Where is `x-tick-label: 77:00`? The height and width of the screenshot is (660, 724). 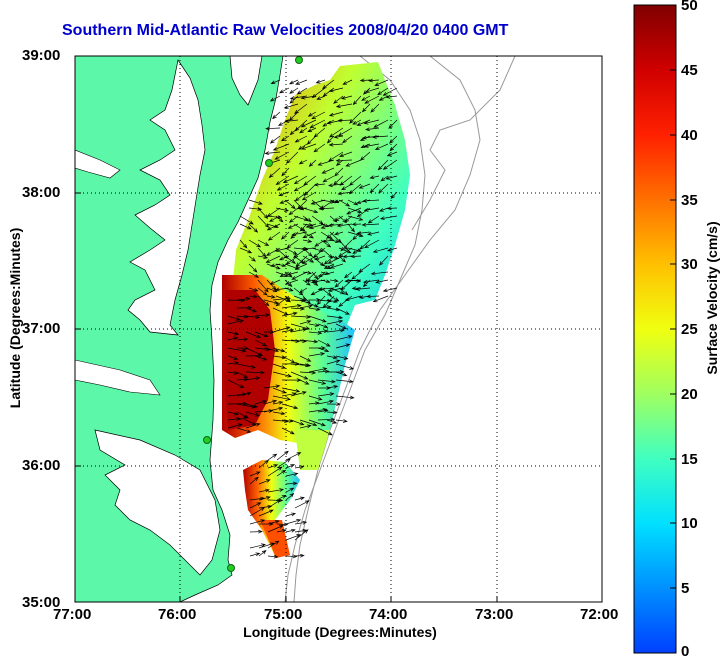
x-tick-label: 77:00 is located at coordinates (72, 614).